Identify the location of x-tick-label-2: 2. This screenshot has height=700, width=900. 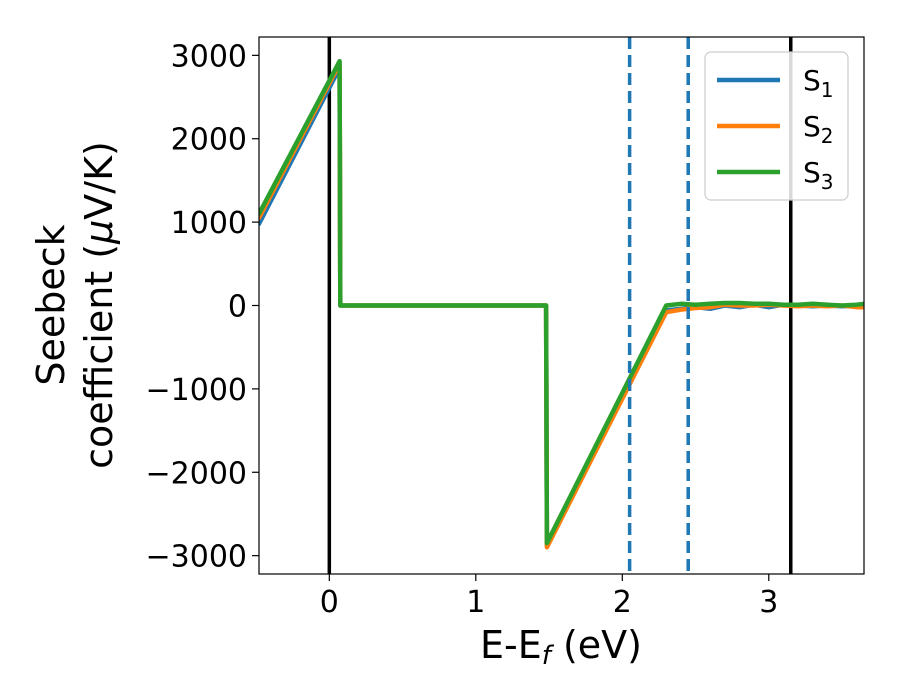
(622, 602).